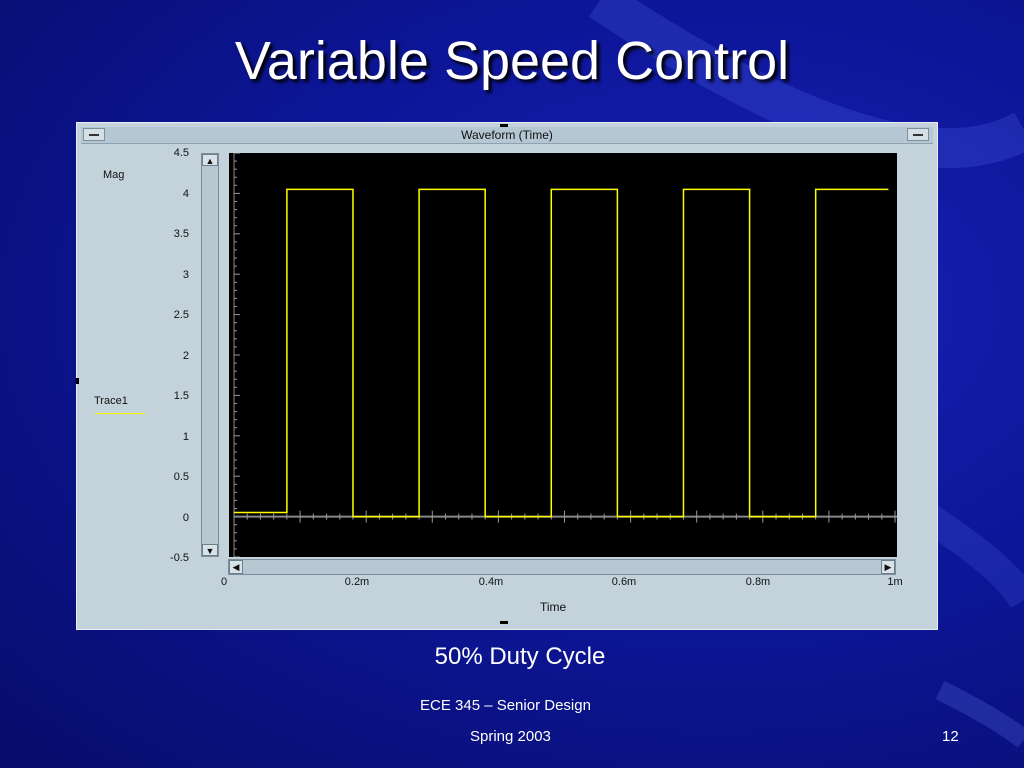  I want to click on y-tick-label: -0.5, so click(179, 558).